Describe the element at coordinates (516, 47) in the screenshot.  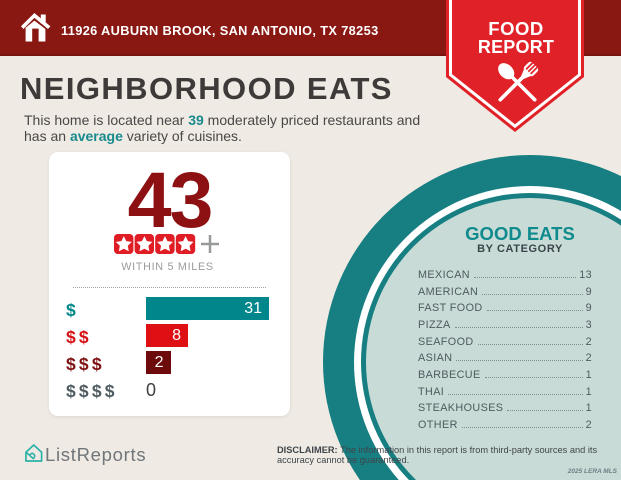
I see `svg-text: REPORT` at that location.